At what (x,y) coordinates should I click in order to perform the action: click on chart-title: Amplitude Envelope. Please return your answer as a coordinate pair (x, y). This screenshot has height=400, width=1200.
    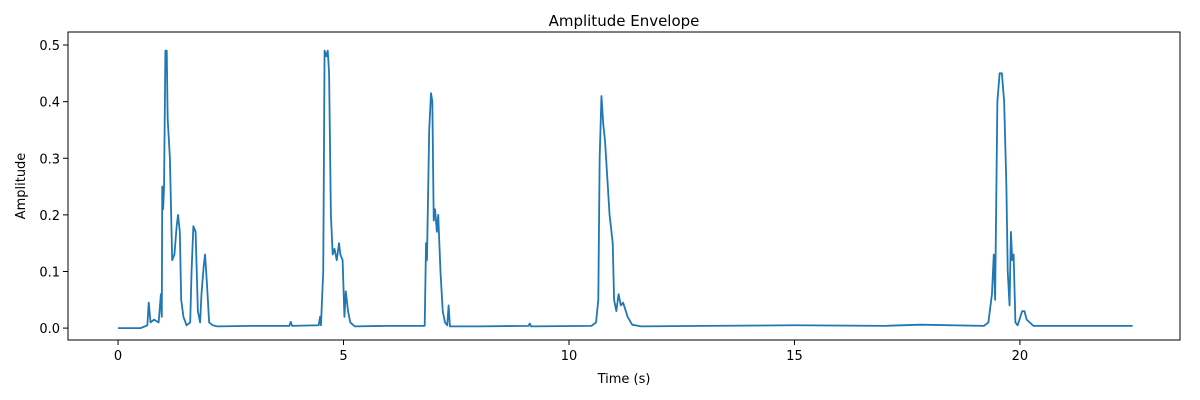
    Looking at the image, I should click on (624, 21).